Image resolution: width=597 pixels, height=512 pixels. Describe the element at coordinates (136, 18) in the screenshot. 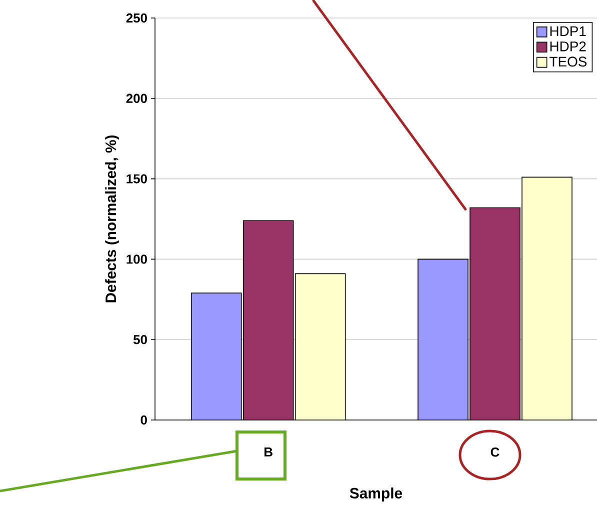

I see `y-tick-label: 250` at that location.